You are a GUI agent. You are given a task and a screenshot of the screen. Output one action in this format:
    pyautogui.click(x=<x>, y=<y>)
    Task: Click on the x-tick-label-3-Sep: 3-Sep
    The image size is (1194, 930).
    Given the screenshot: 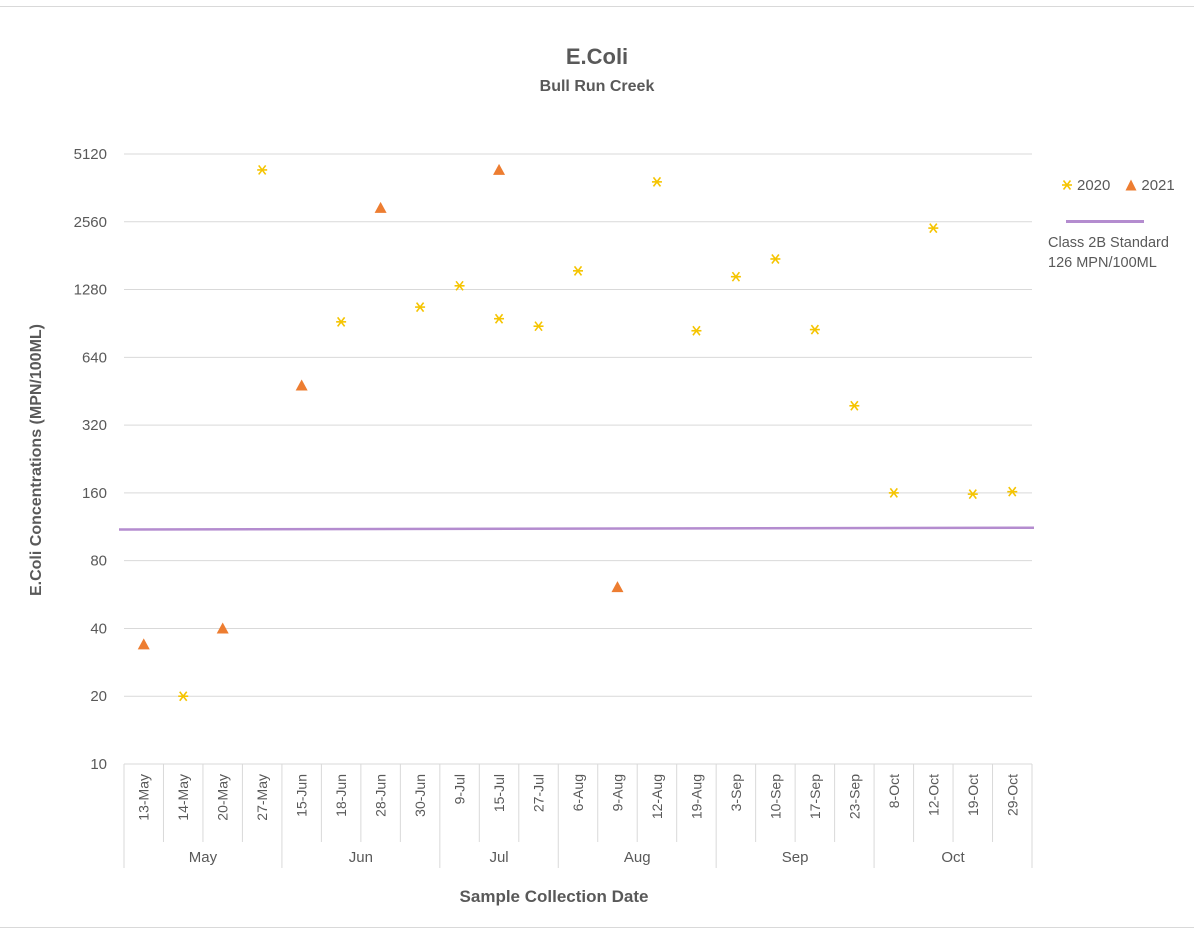 What is the action you would take?
    pyautogui.click(x=736, y=793)
    